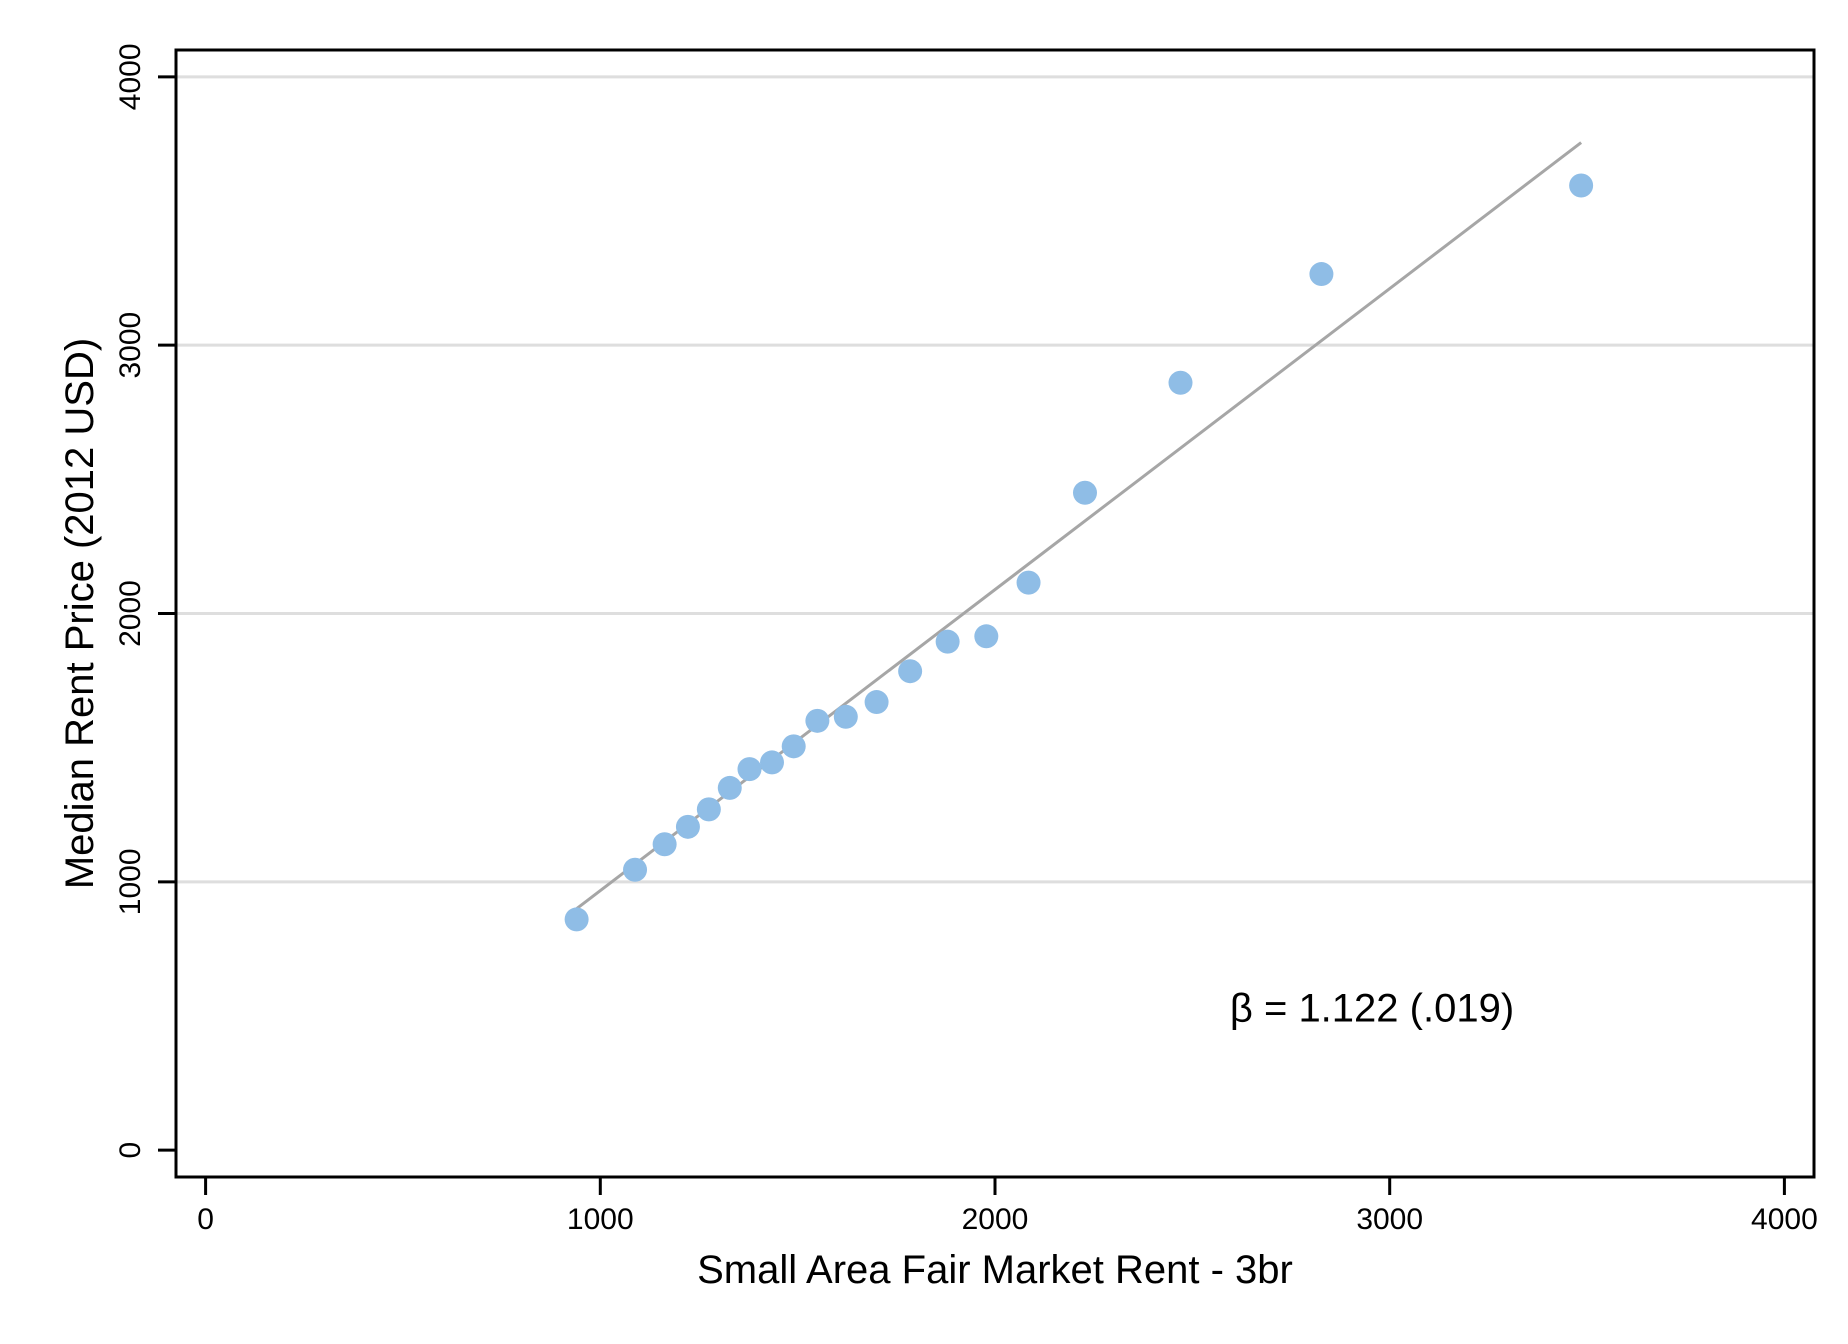 This screenshot has height=1344, width=1848. What do you see at coordinates (130, 76) in the screenshot?
I see `y-tick-label: 4000` at bounding box center [130, 76].